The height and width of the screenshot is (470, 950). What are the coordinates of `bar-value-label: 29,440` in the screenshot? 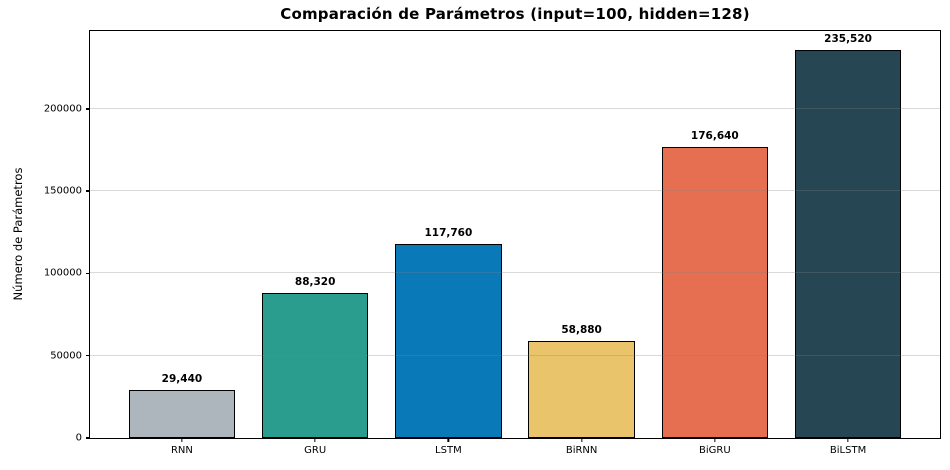 It's located at (182, 378).